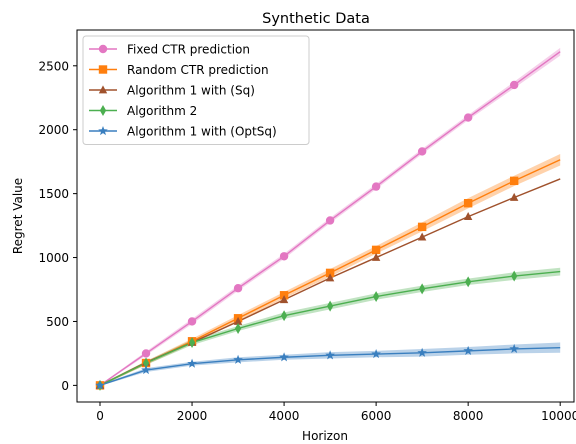 This screenshot has height=444, width=576. What do you see at coordinates (65, 386) in the screenshot?
I see `y-tick-label-0: 0` at bounding box center [65, 386].